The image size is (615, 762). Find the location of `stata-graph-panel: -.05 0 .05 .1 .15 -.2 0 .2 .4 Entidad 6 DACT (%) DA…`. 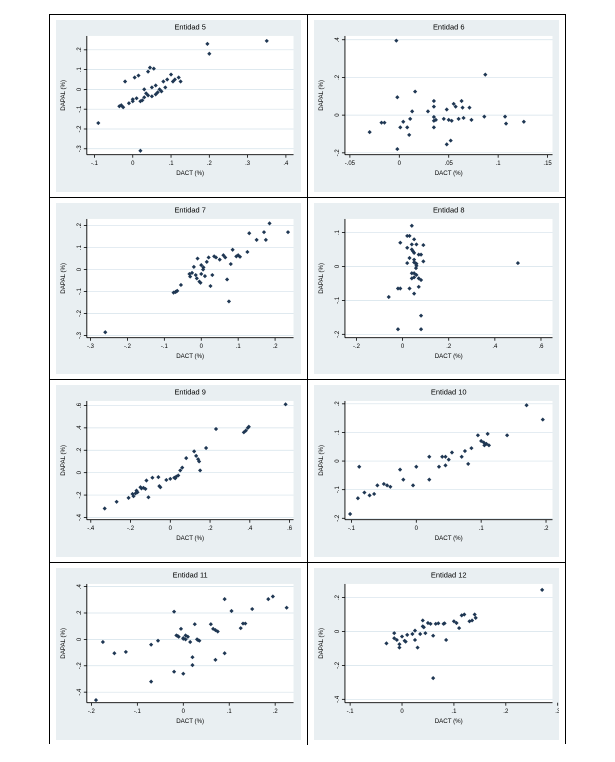

stata-graph-panel: -.05 0 .05 .1 .15 -.2 0 .2 .4 Entidad 6 DACT (%) DA… is located at coordinates (436, 106).